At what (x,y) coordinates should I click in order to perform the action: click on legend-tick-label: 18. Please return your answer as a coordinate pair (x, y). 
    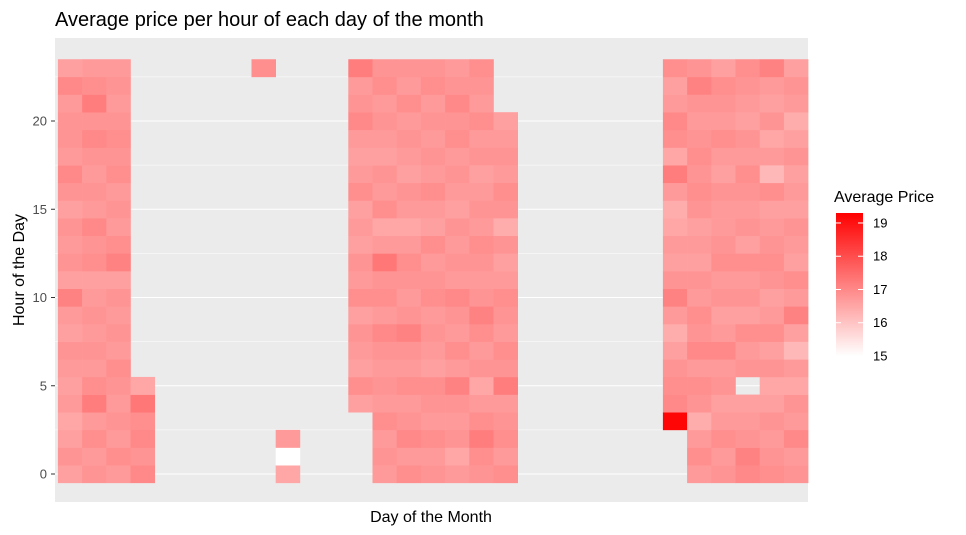
    Looking at the image, I should click on (880, 256).